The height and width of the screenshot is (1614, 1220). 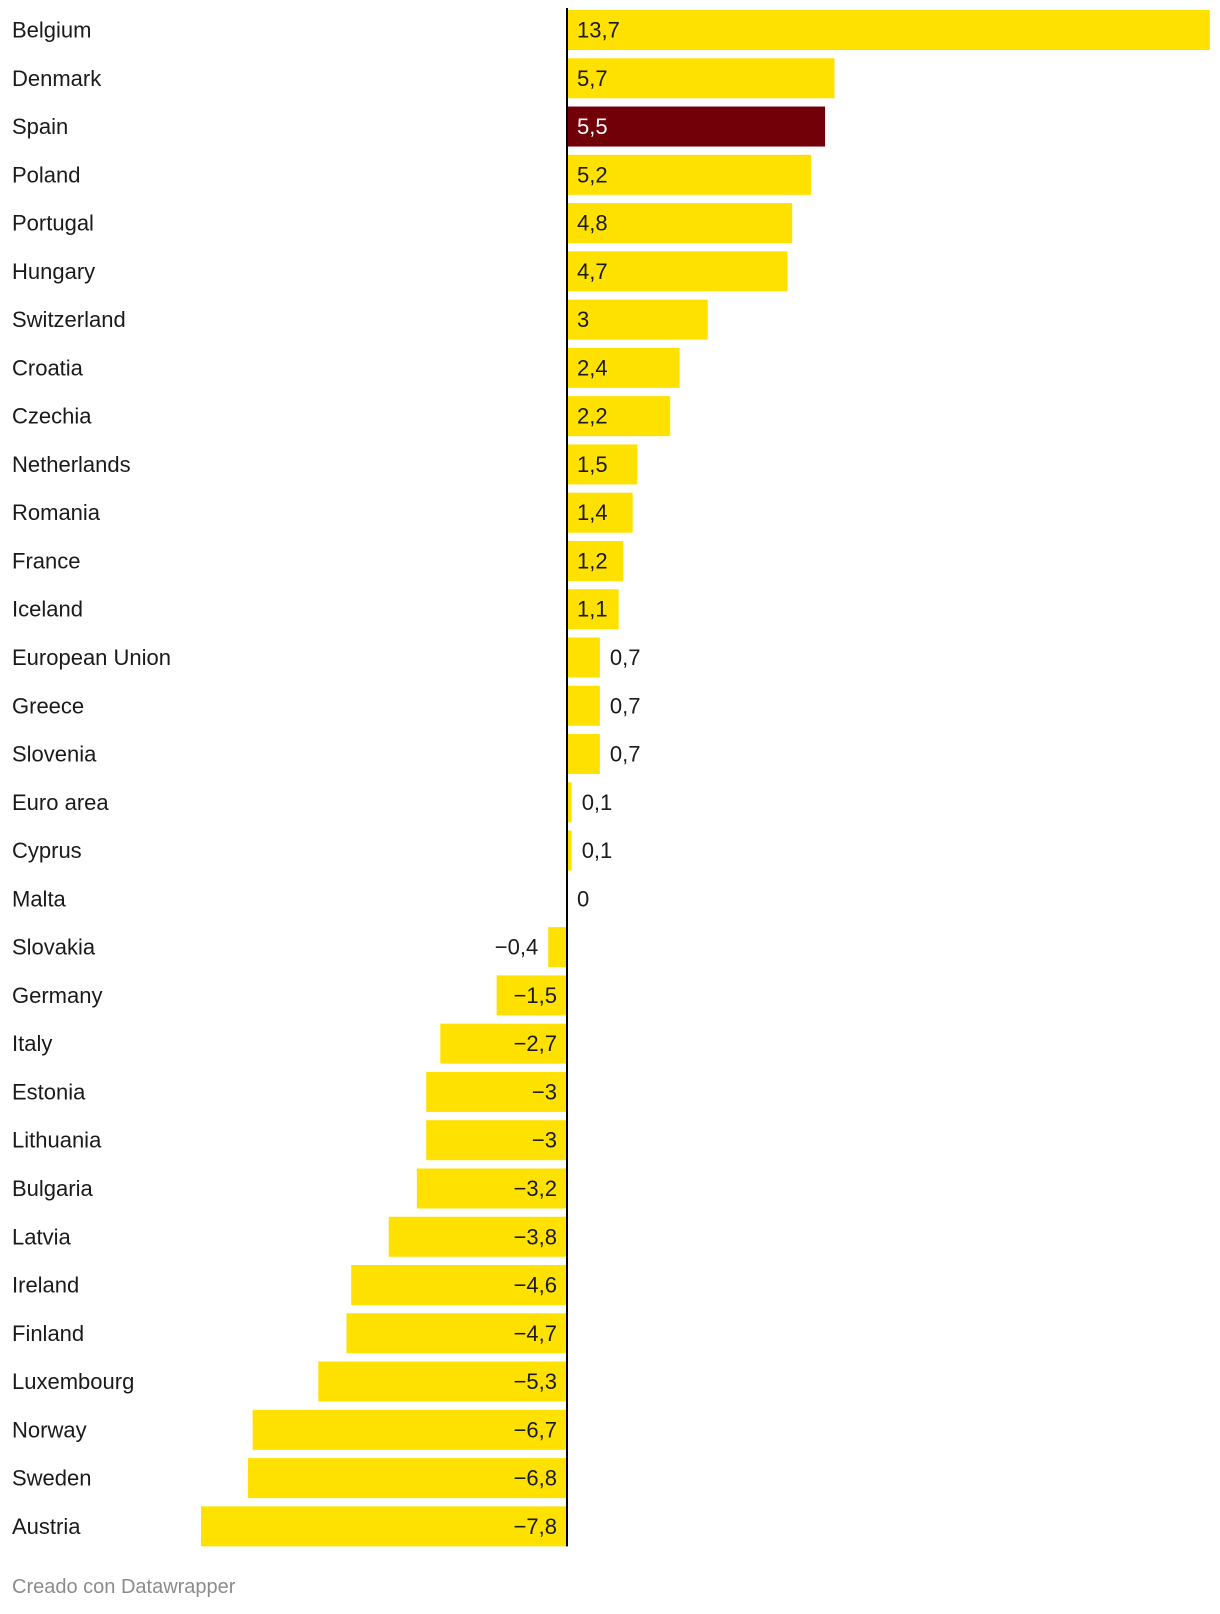 What do you see at coordinates (535, 1285) in the screenshot?
I see `value-label-ireland: −4,6` at bounding box center [535, 1285].